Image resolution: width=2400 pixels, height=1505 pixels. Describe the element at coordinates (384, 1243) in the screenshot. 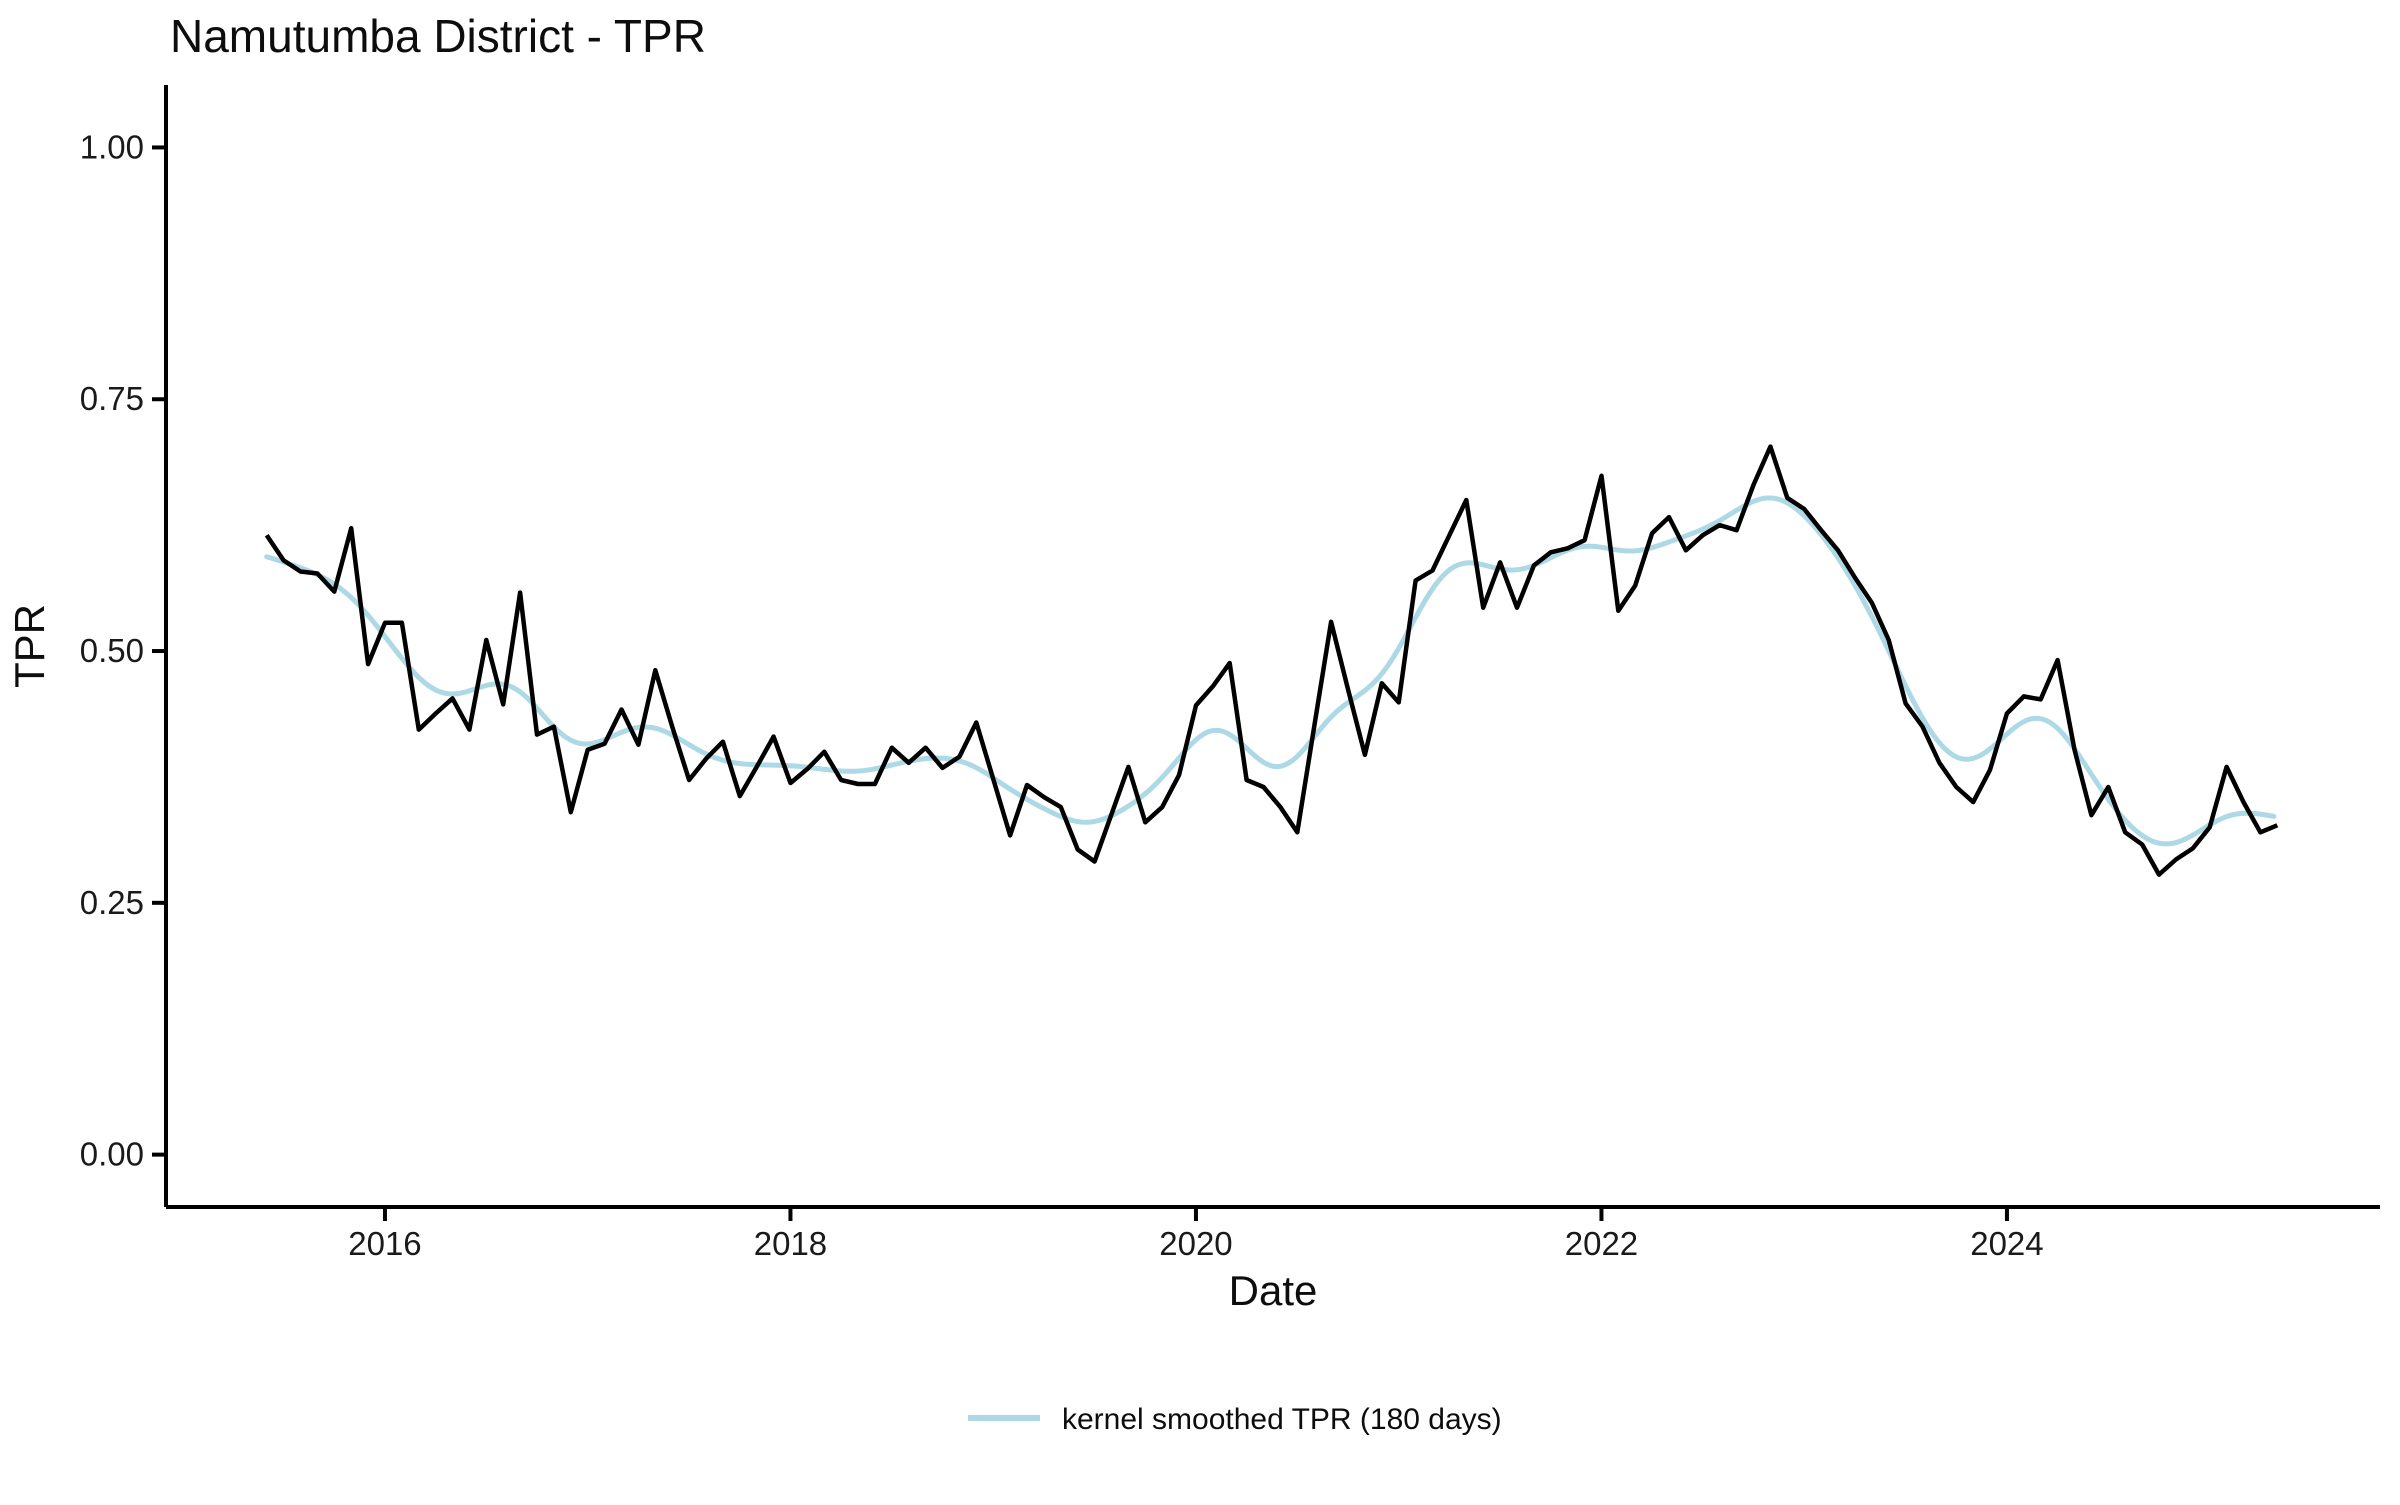

I see `x-tick-label: 2016` at that location.